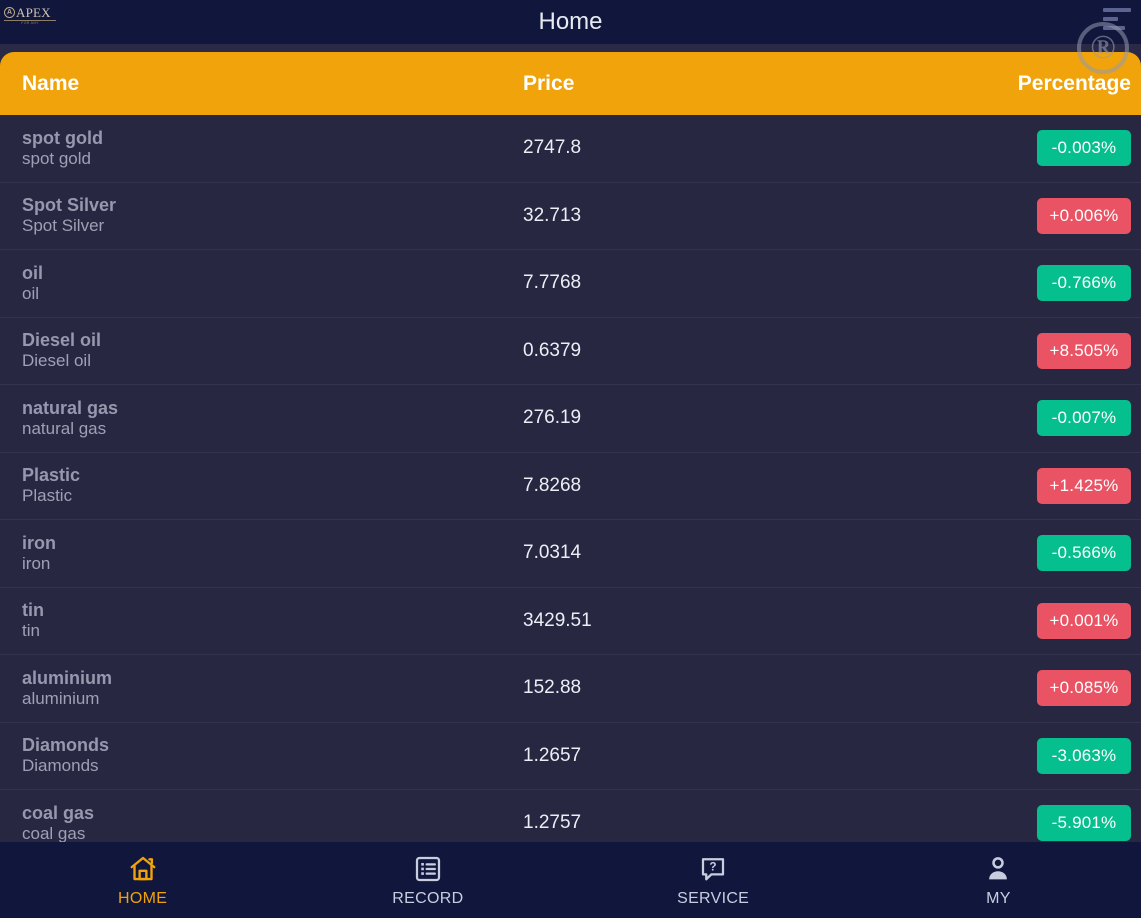 The image size is (1141, 918). What do you see at coordinates (39, 542) in the screenshot?
I see `instrument-name: iron` at bounding box center [39, 542].